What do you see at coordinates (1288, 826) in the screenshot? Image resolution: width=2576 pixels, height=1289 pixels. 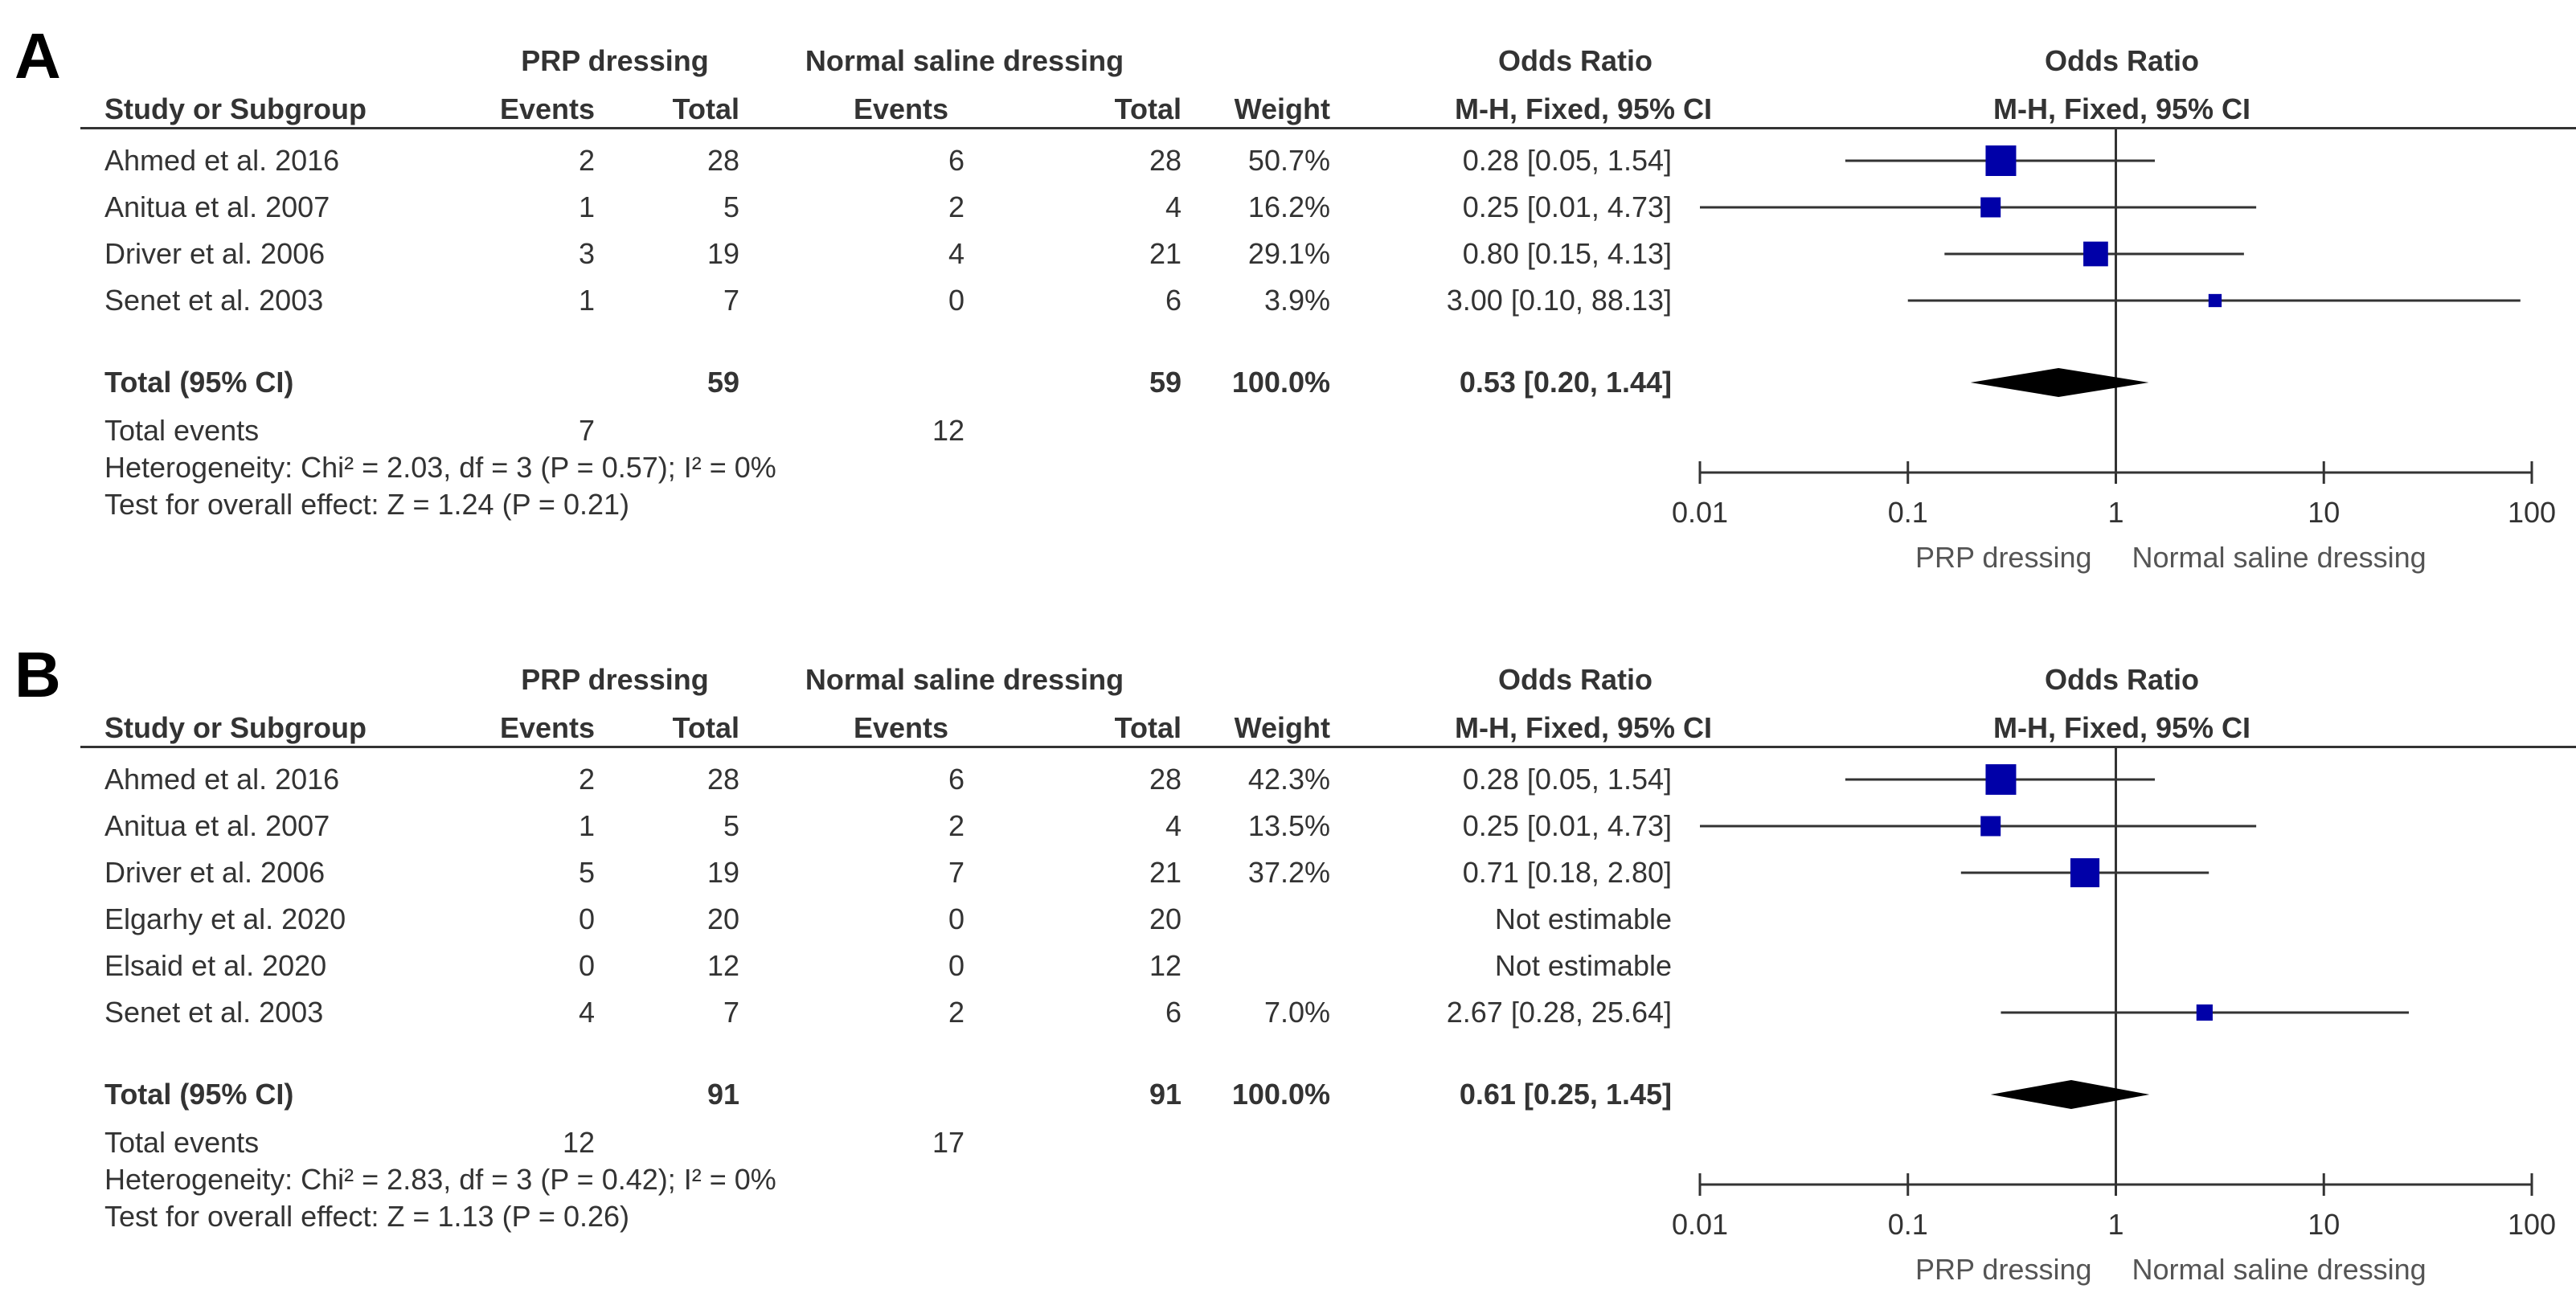 I see `study-weight: 13.5%` at bounding box center [1288, 826].